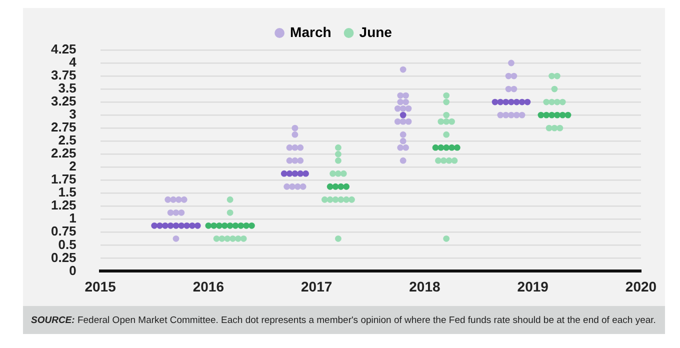 The width and height of the screenshot is (680, 348). What do you see at coordinates (63, 179) in the screenshot?
I see `y-tick-label: 1.75` at bounding box center [63, 179].